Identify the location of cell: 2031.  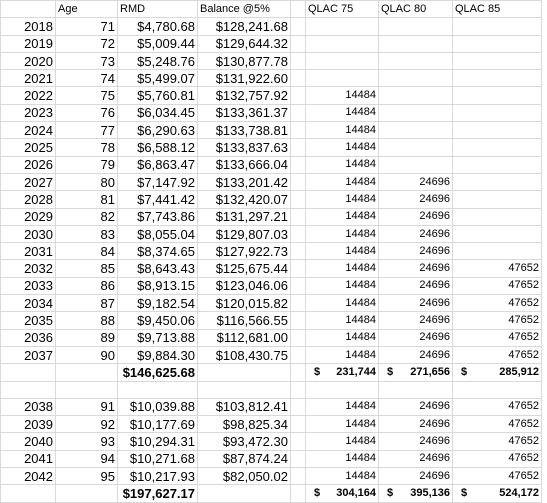
(28, 251).